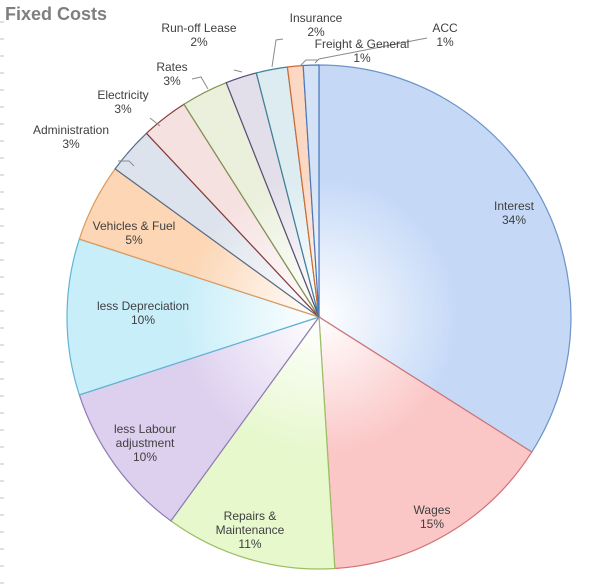 The image size is (589, 584). Describe the element at coordinates (445, 35) in the screenshot. I see `slice-label: ACC 1%` at that location.